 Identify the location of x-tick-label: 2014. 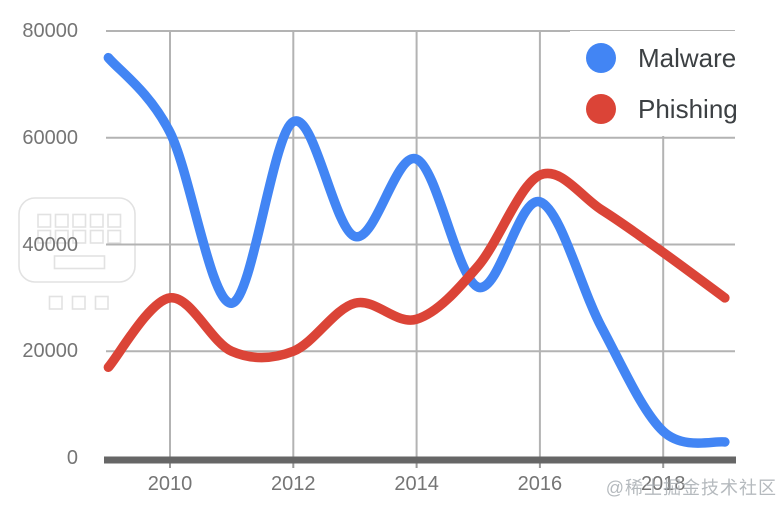
(416, 484).